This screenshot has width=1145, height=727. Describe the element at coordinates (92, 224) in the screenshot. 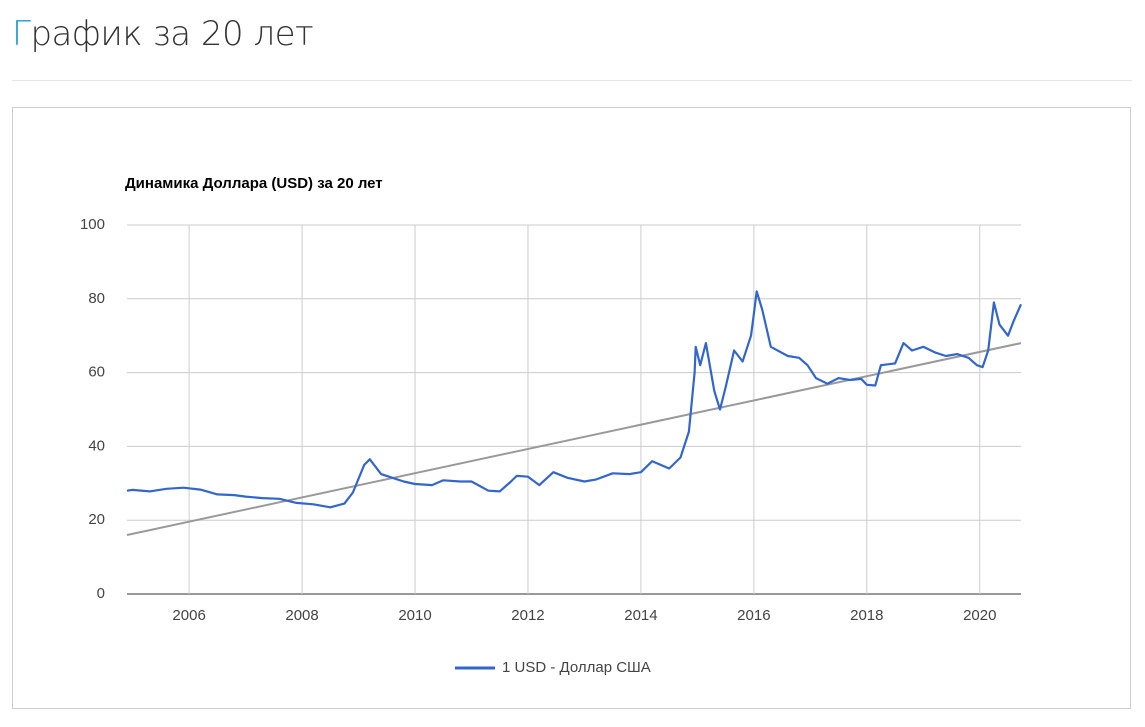

I see `y-tick-label: 100` at that location.